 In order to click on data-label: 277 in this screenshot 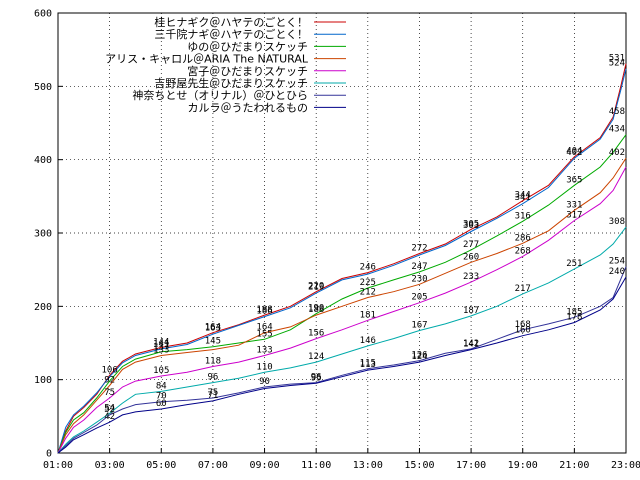, I will do `click(471, 245)`.